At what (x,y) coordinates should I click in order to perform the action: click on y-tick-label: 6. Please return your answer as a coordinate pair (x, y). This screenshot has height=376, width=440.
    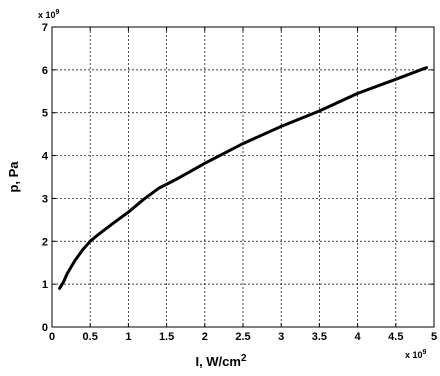
    Looking at the image, I should click on (45, 71).